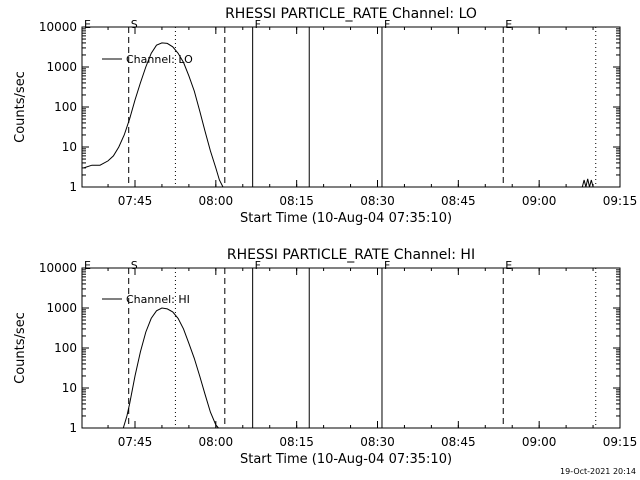 The width and height of the screenshot is (640, 480). What do you see at coordinates (598, 471) in the screenshot?
I see `generated-timestamp: 19-Oct-2021 20:14` at bounding box center [598, 471].